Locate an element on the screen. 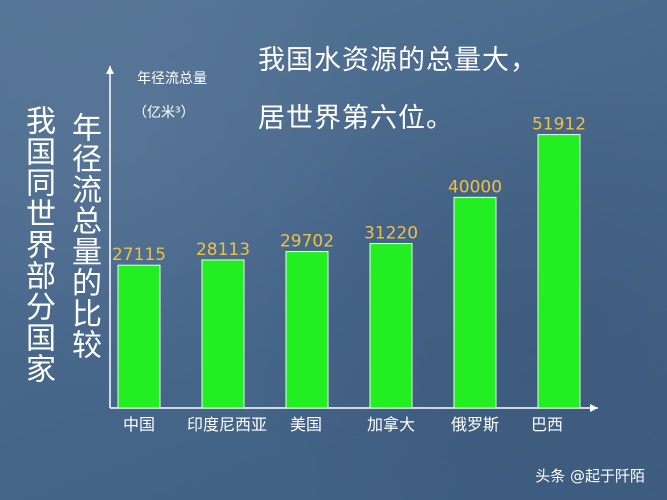  vertical-title-right: 年径流总量的比较 is located at coordinates (83, 236).